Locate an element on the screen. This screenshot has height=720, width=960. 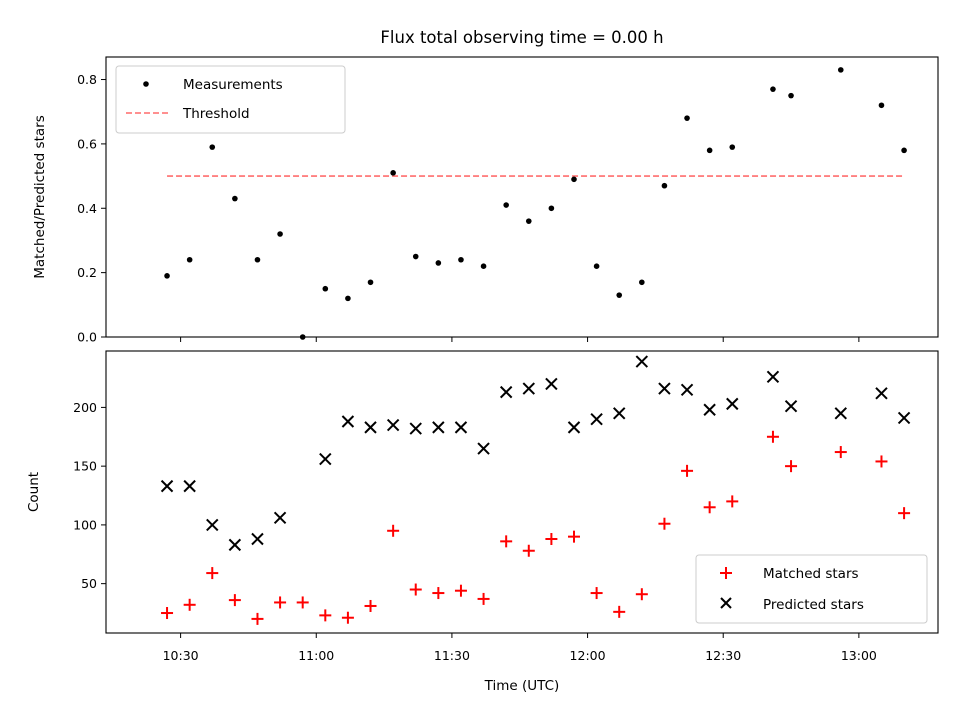
bottom-legend-frame is located at coordinates (811, 589).